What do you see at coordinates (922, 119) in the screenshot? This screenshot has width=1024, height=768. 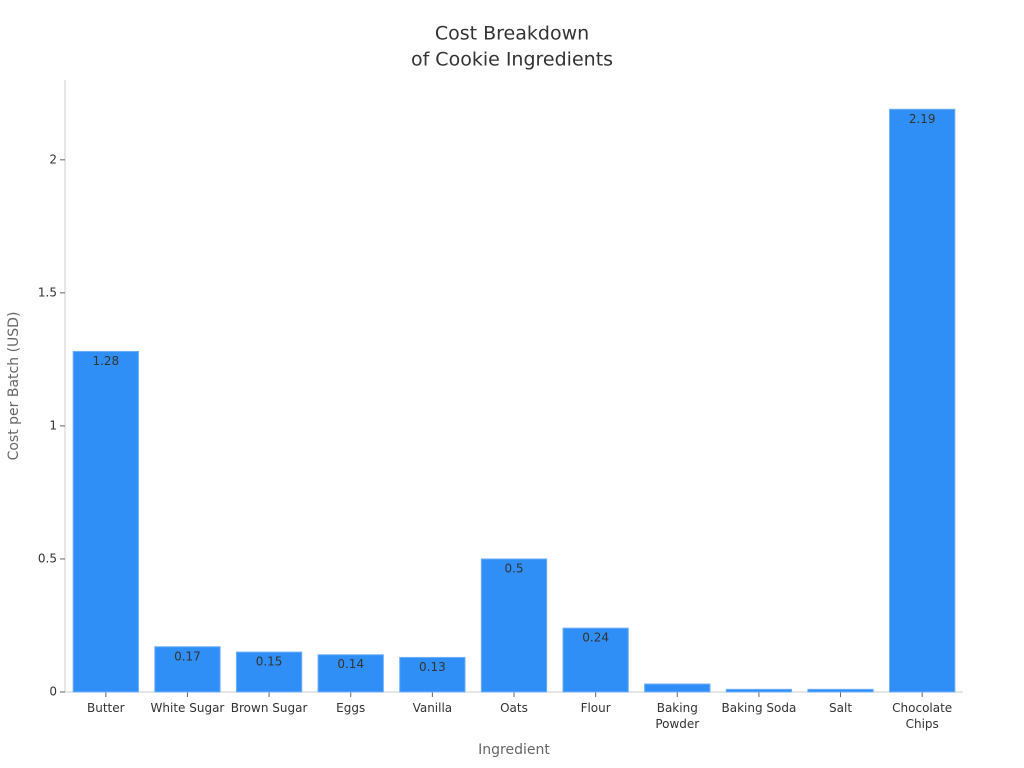 I see `value-label: 2.19` at bounding box center [922, 119].